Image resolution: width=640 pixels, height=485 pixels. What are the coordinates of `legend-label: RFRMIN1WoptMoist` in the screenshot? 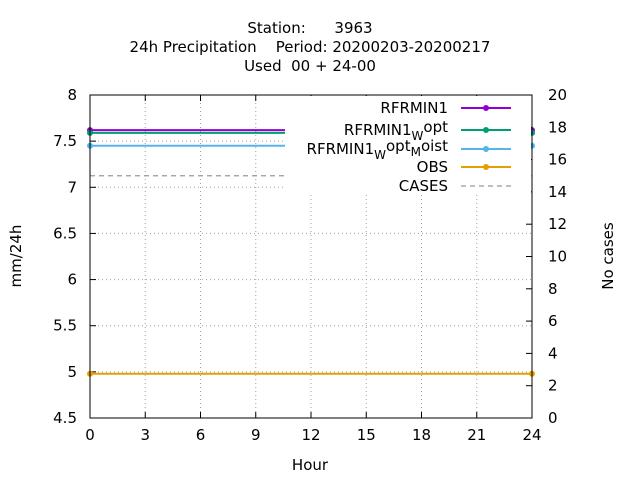 It's located at (378, 149).